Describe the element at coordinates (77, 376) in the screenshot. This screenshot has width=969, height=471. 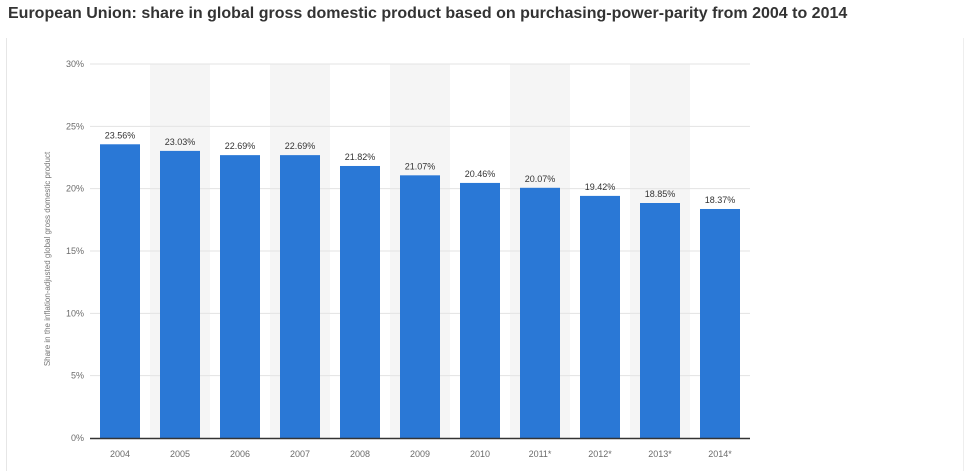
I see `y-tick-label: 5%` at that location.